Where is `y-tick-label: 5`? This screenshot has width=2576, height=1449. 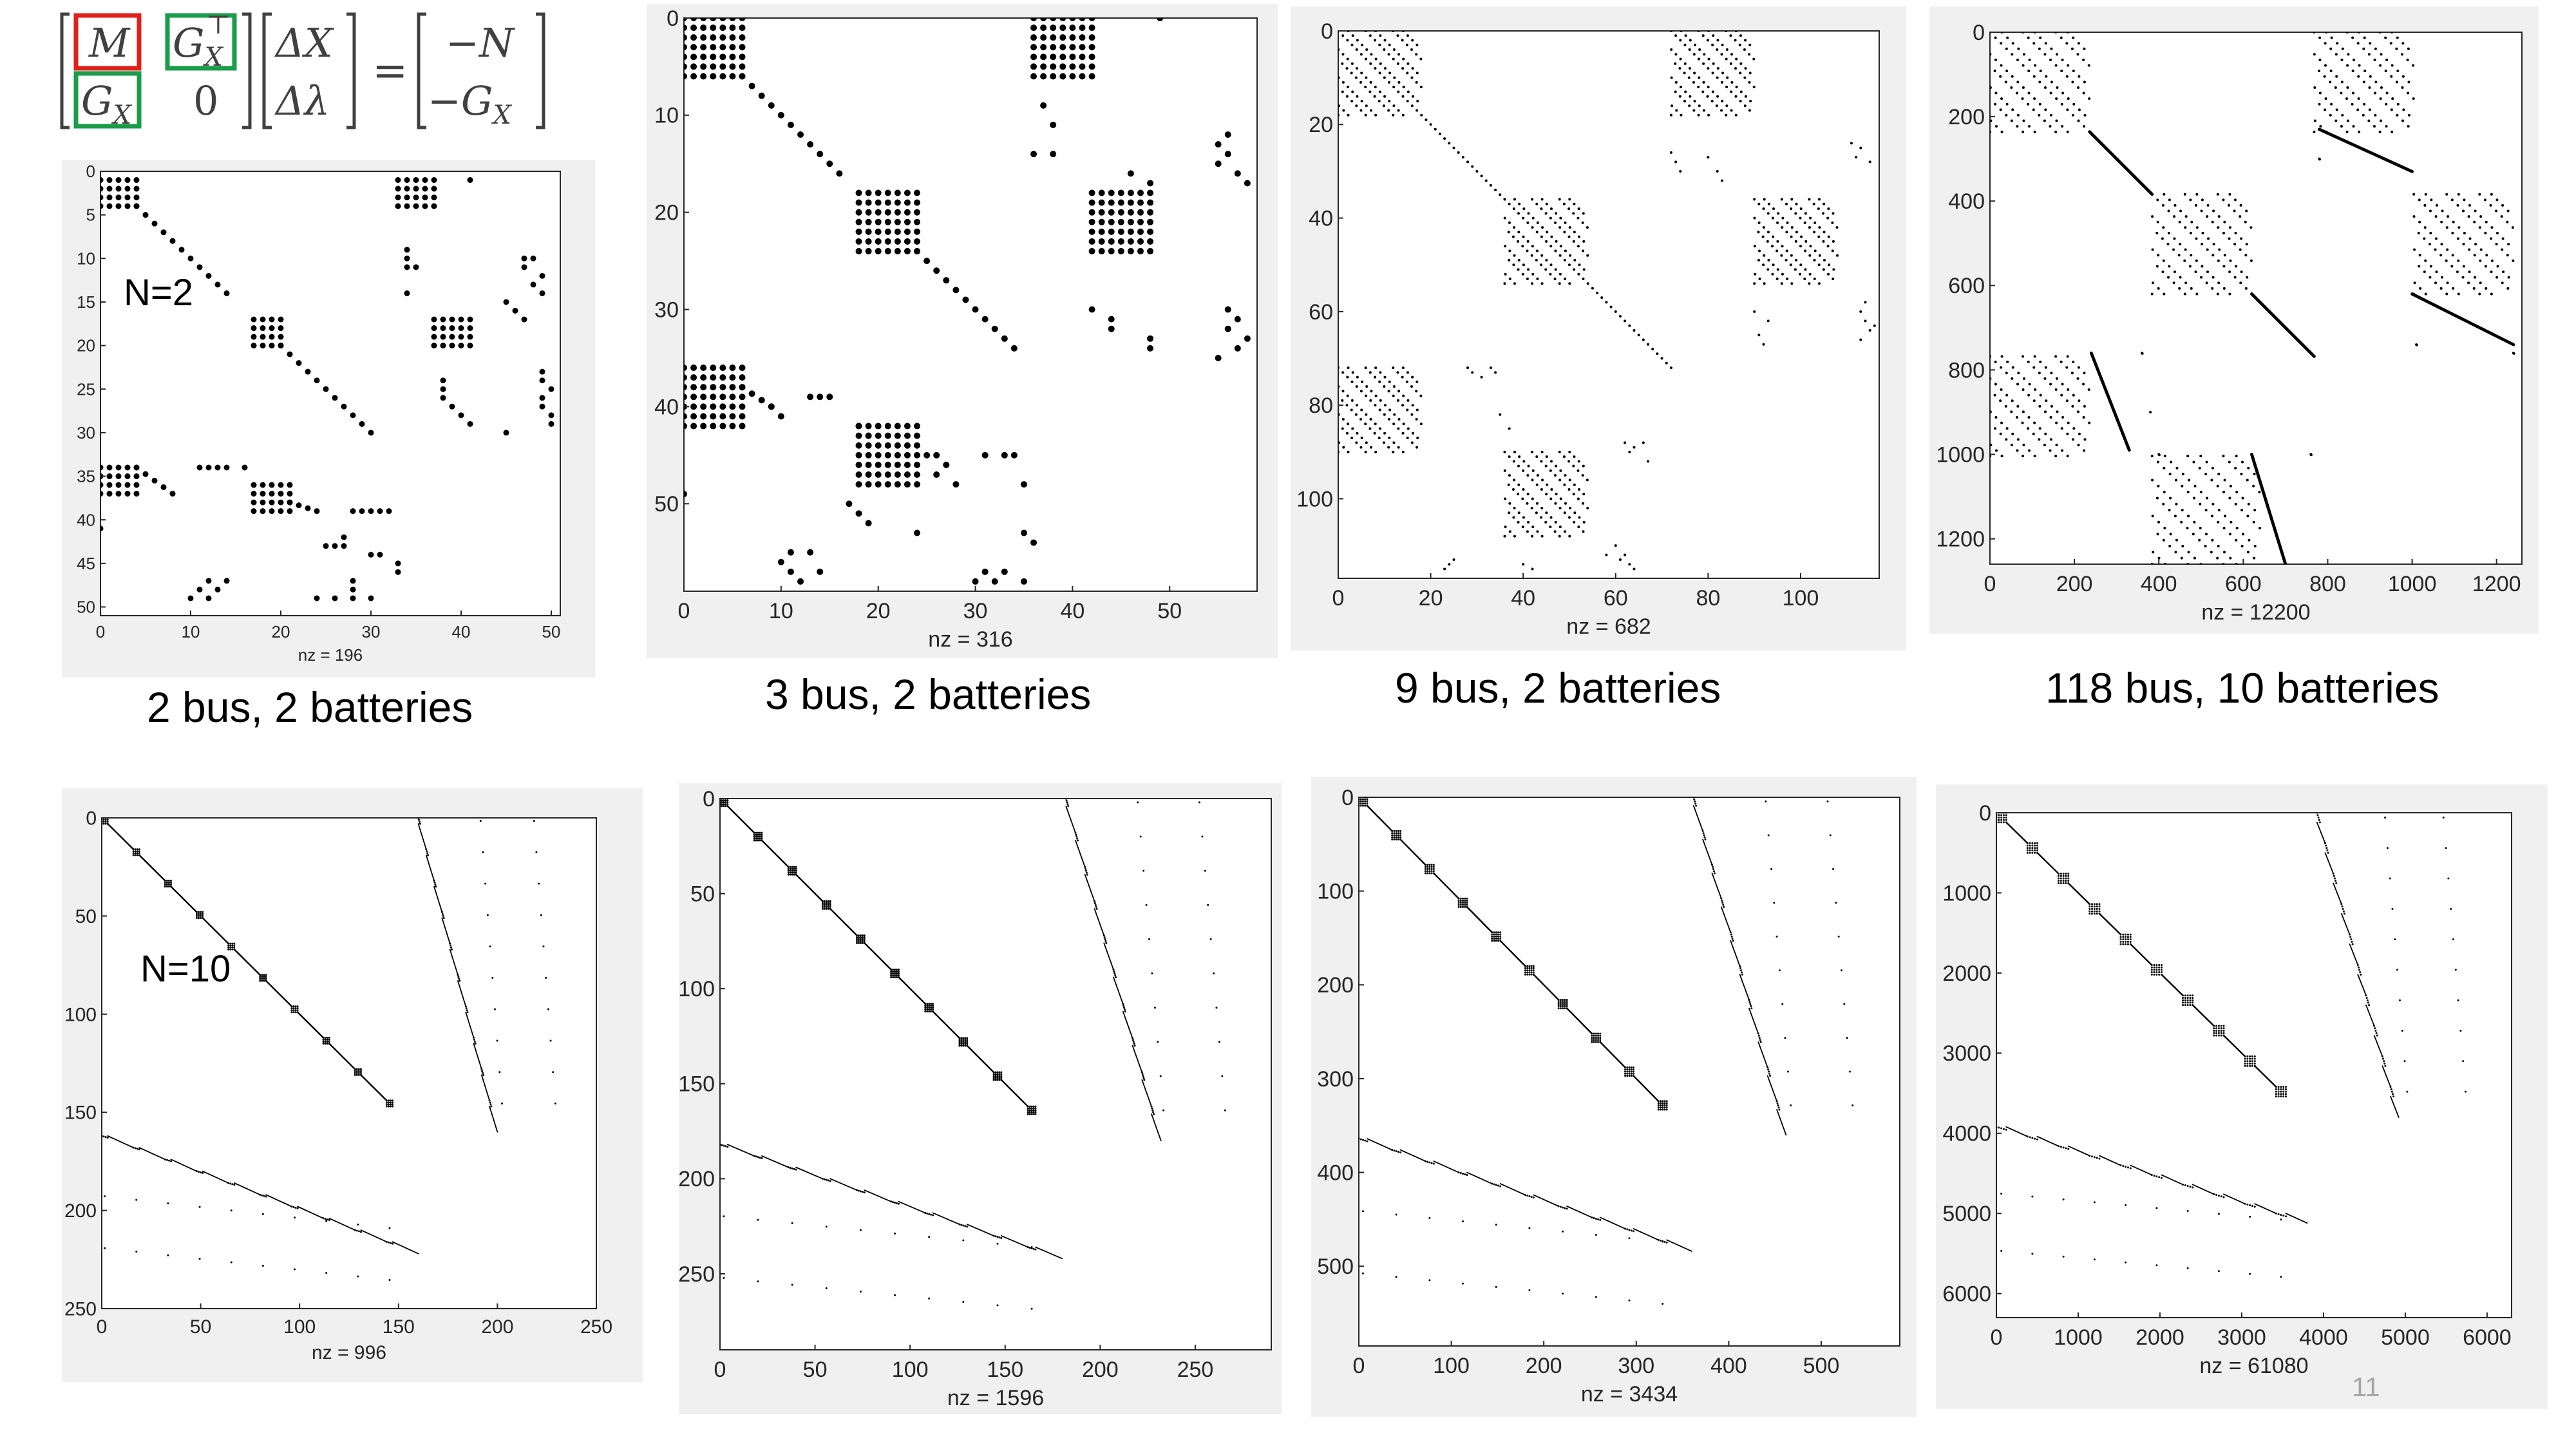 y-tick-label: 5 is located at coordinates (91, 215).